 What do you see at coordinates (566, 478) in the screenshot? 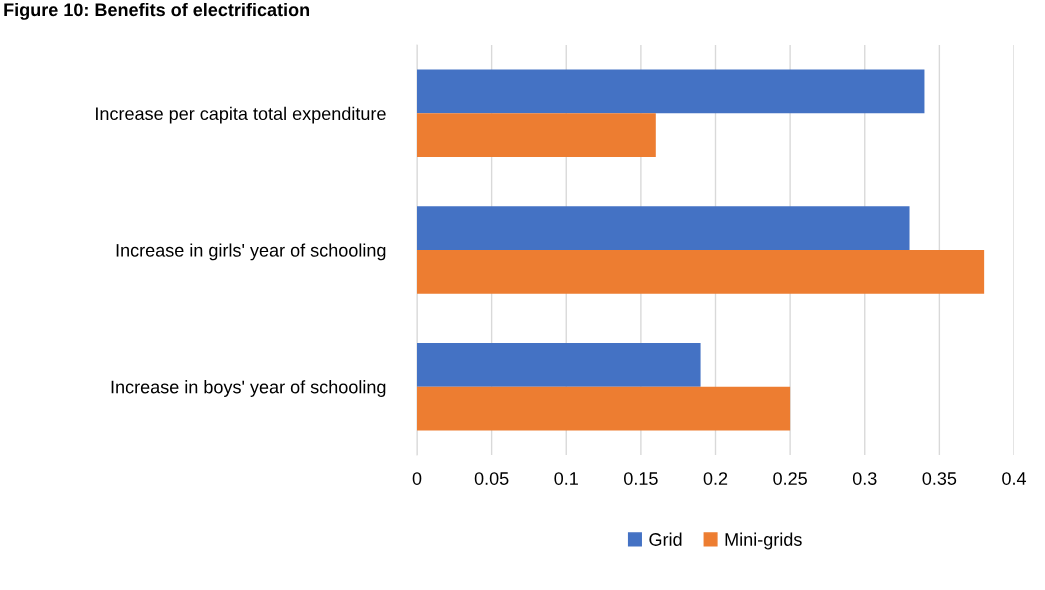
I see `x-tick-label: 0.1` at bounding box center [566, 478].